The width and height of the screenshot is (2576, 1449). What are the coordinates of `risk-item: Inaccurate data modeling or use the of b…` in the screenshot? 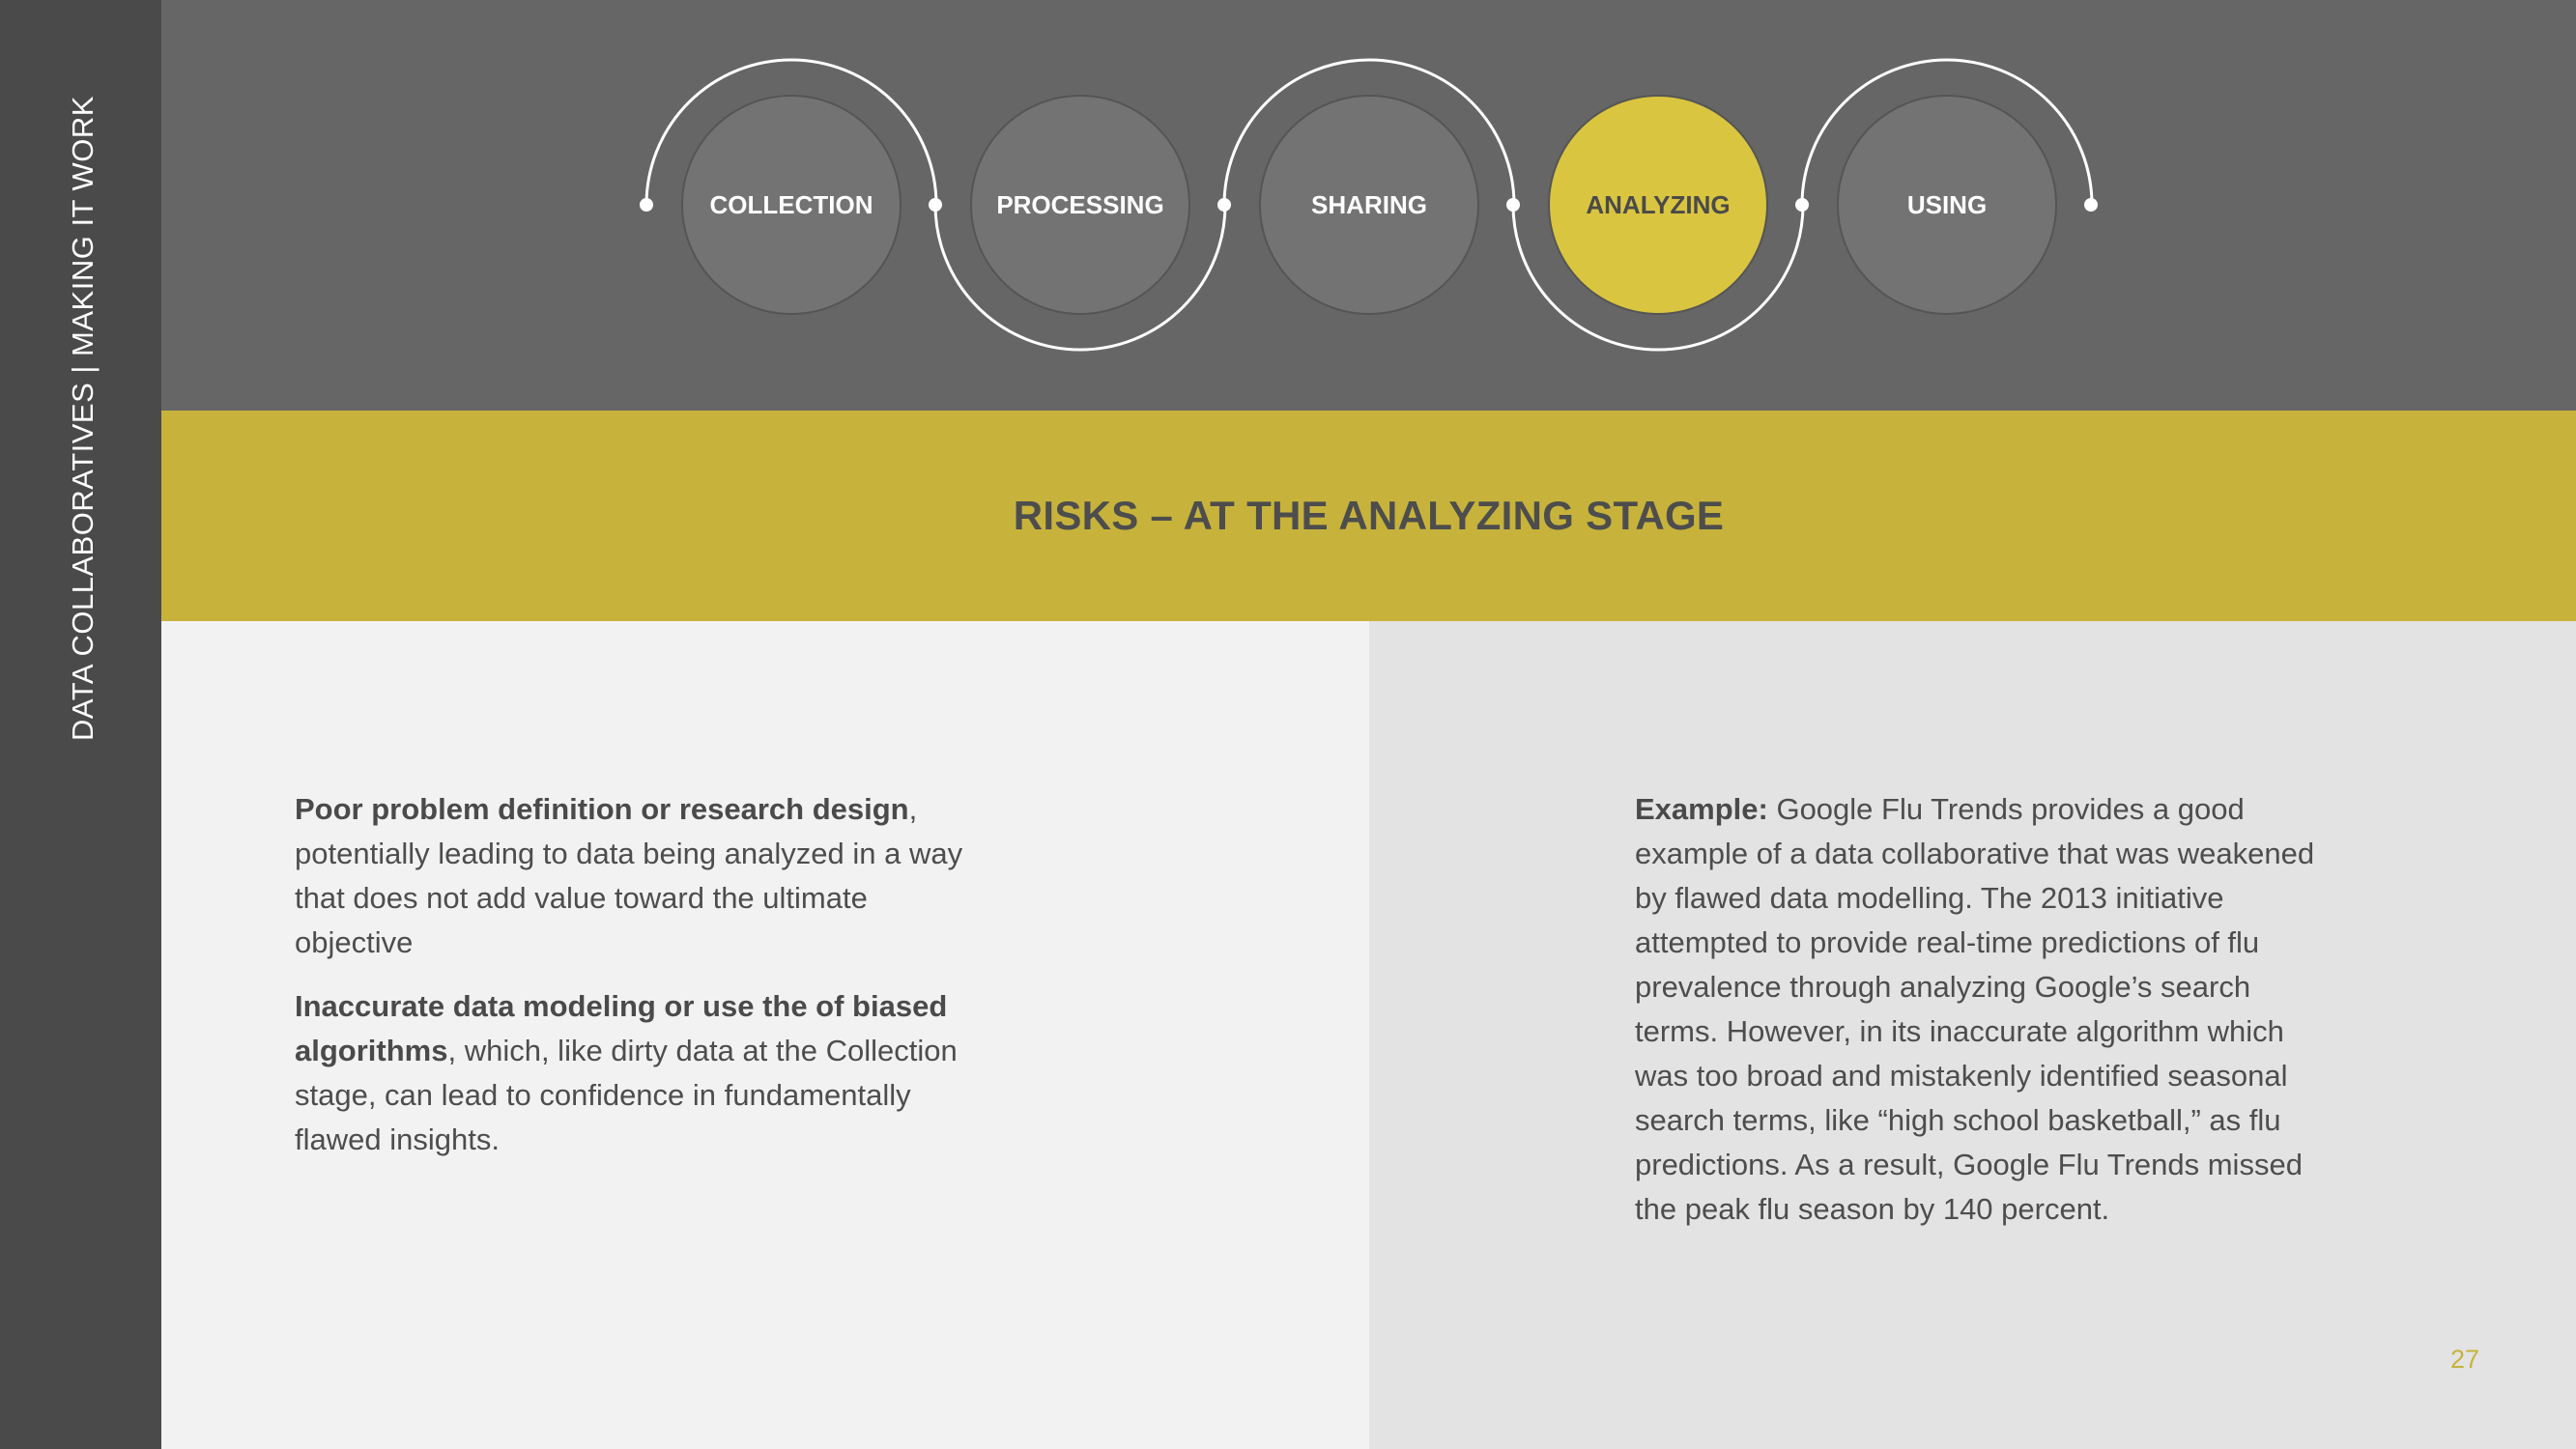 It's located at (643, 1073).